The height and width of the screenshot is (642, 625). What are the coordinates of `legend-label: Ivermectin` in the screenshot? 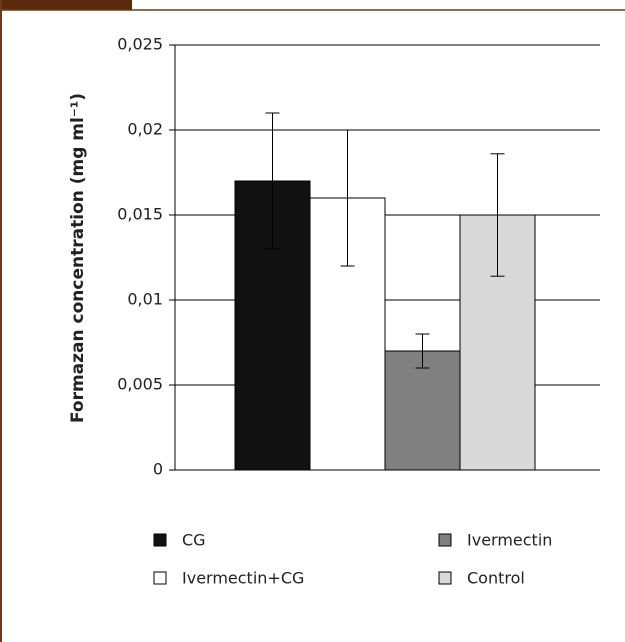 It's located at (509, 540).